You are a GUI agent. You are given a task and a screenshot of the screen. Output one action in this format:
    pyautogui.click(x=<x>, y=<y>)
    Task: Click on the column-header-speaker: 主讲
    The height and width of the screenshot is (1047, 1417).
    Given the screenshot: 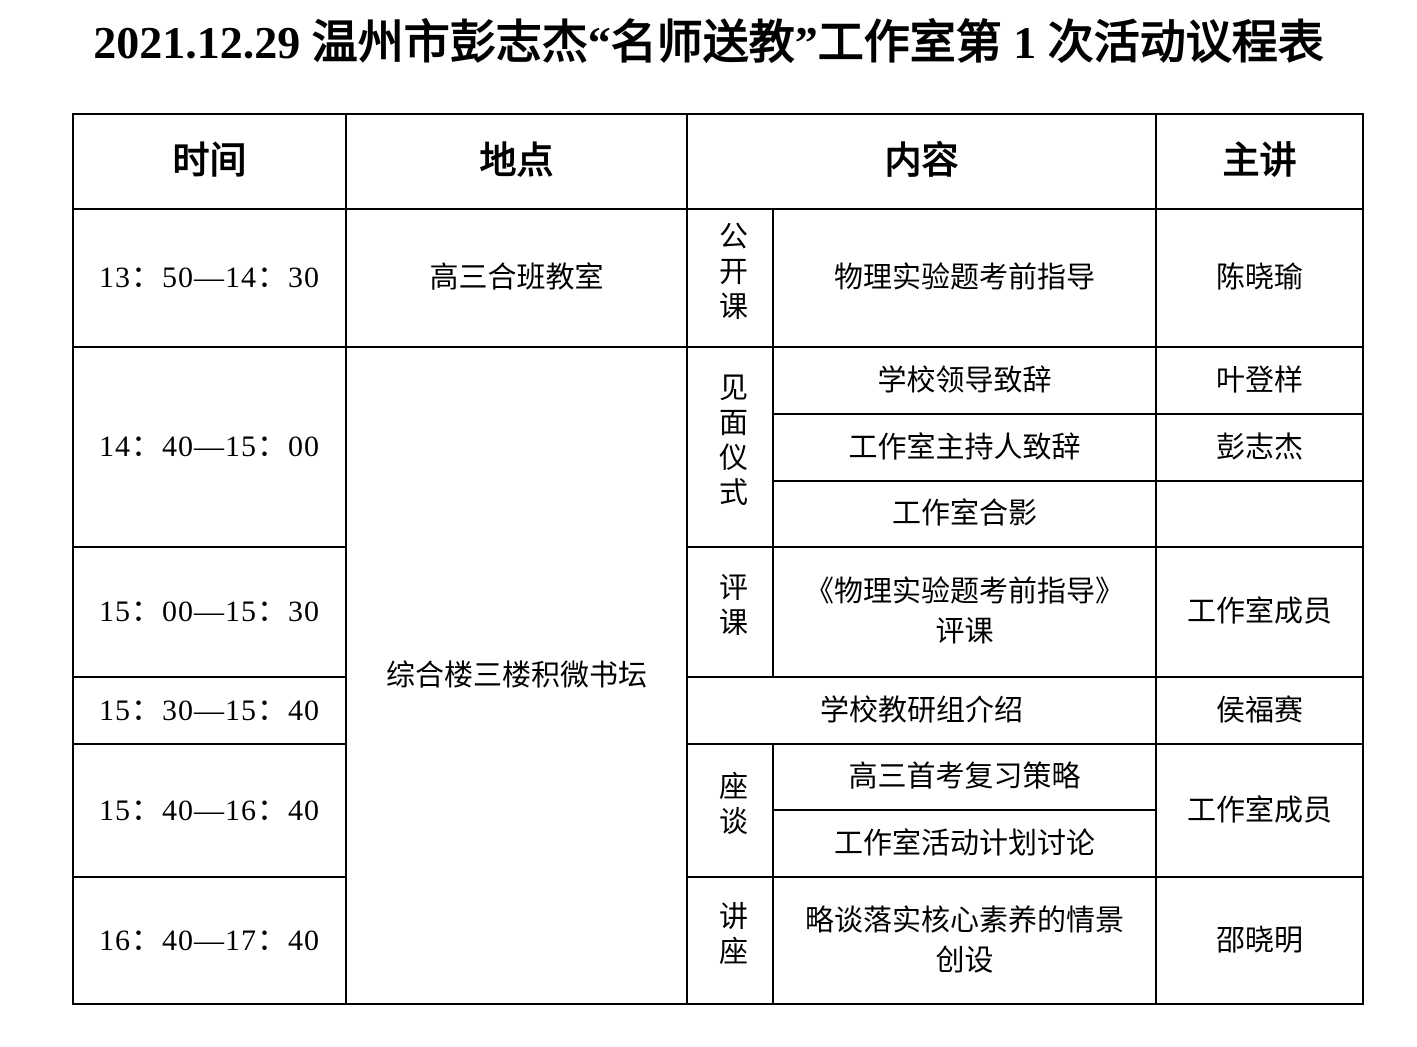 What is the action you would take?
    pyautogui.click(x=1259, y=161)
    